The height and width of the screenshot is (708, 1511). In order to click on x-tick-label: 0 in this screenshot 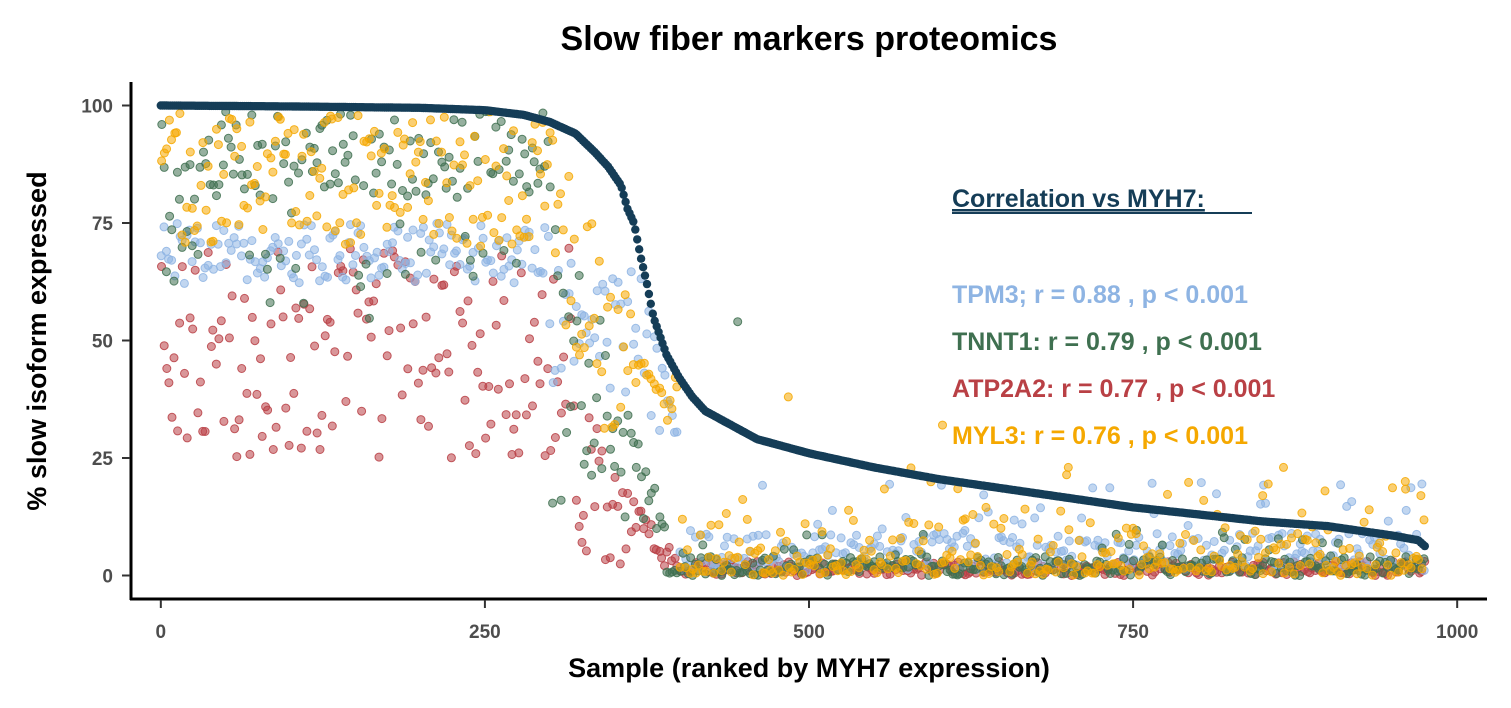, I will do `click(161, 632)`.